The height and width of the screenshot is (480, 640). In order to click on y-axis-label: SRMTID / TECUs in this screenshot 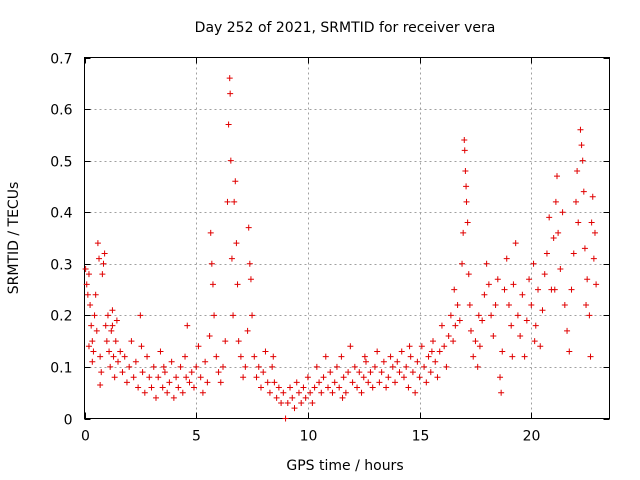, I will do `click(14, 238)`.